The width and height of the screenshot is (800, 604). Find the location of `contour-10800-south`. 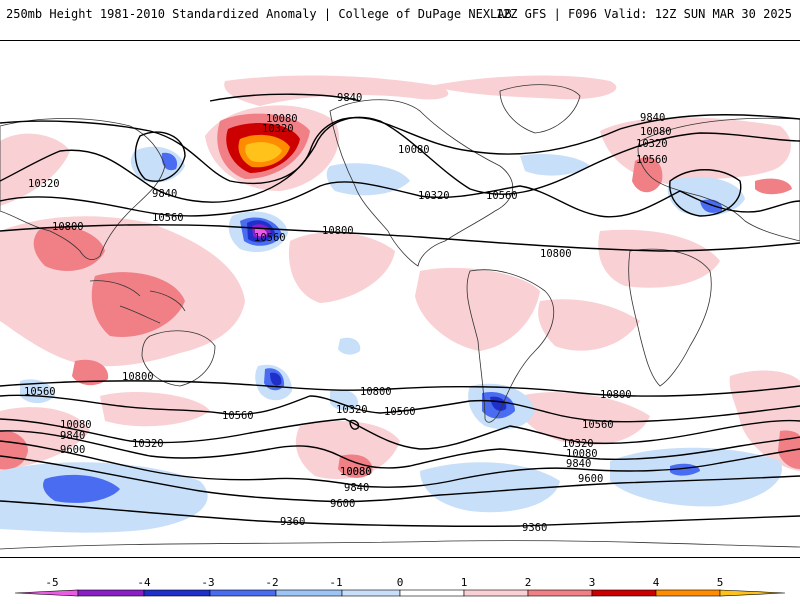

contour-10800-south is located at coordinates (400, 388).